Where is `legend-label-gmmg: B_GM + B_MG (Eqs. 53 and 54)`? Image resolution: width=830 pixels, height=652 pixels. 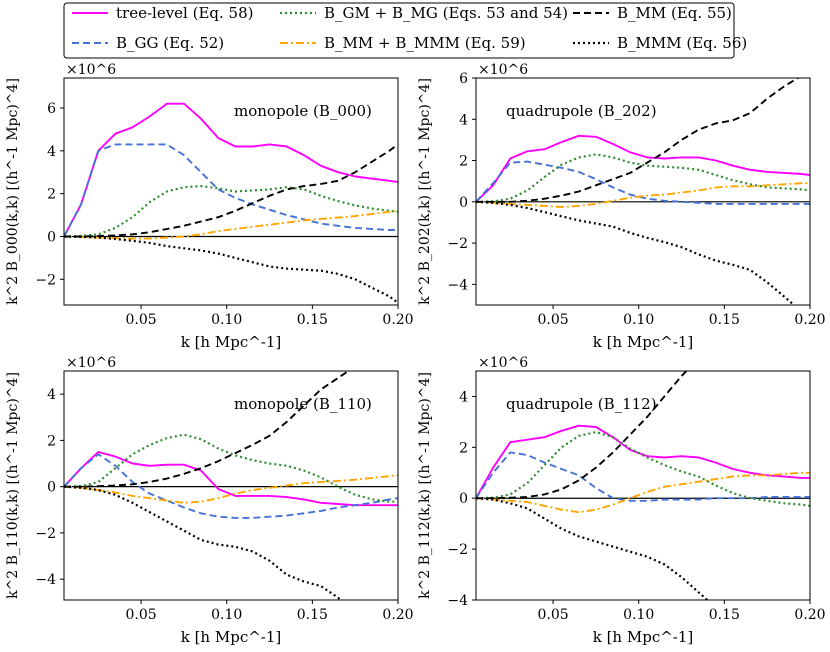
legend-label-gmmg: B_GM + B_MG (Eqs. 53 and 54) is located at coordinates (446, 13).